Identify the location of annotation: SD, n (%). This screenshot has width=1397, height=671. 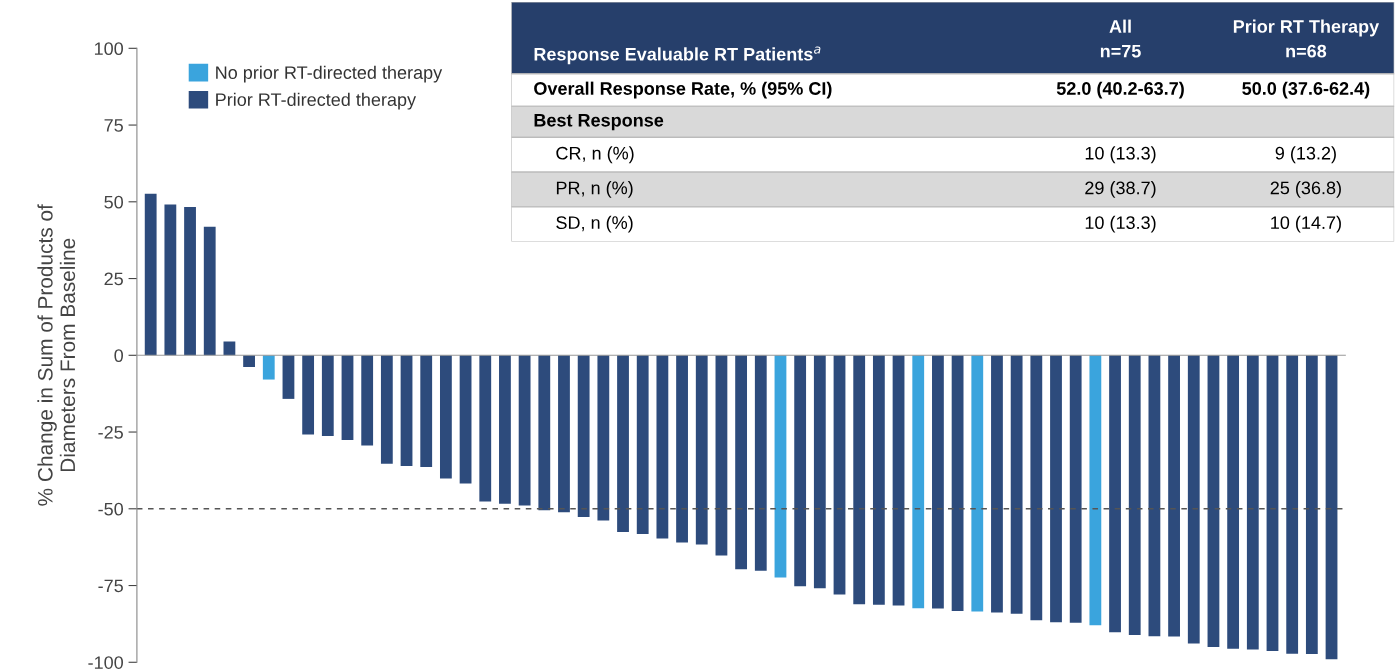
(594, 224).